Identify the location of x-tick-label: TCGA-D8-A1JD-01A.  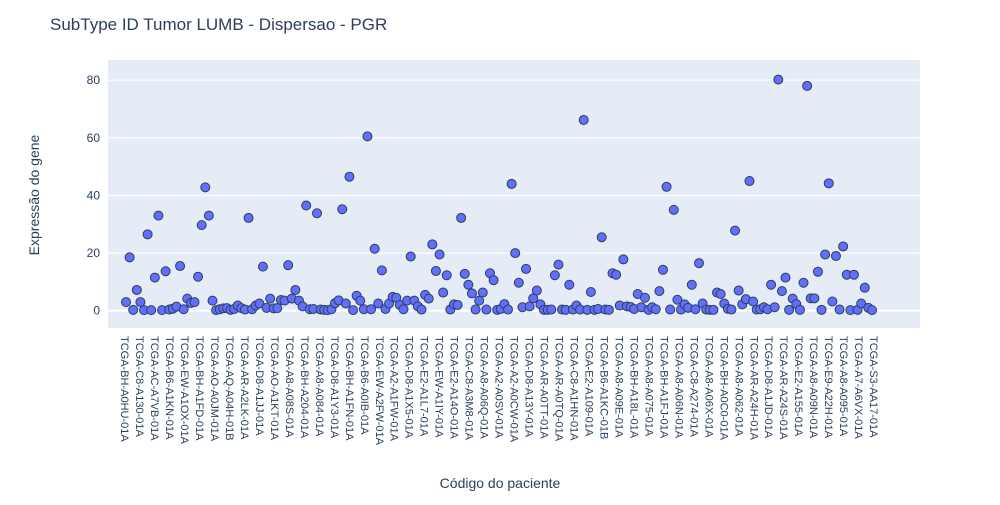
(768, 387).